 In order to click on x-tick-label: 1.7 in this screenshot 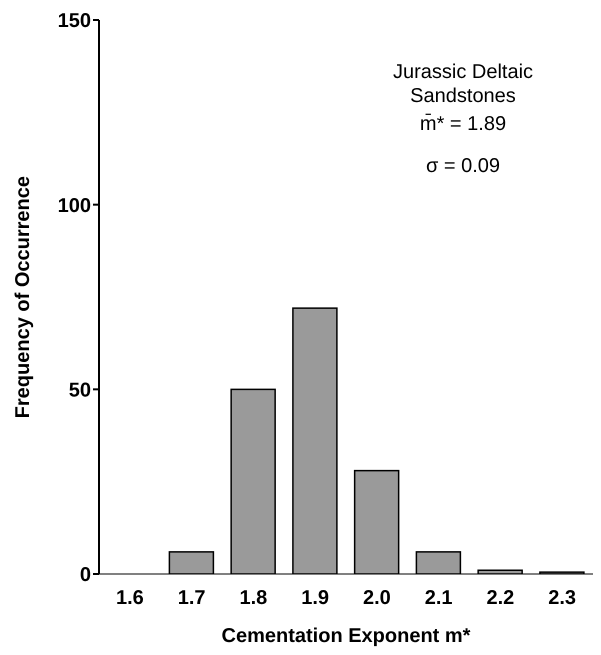, I will do `click(192, 598)`.